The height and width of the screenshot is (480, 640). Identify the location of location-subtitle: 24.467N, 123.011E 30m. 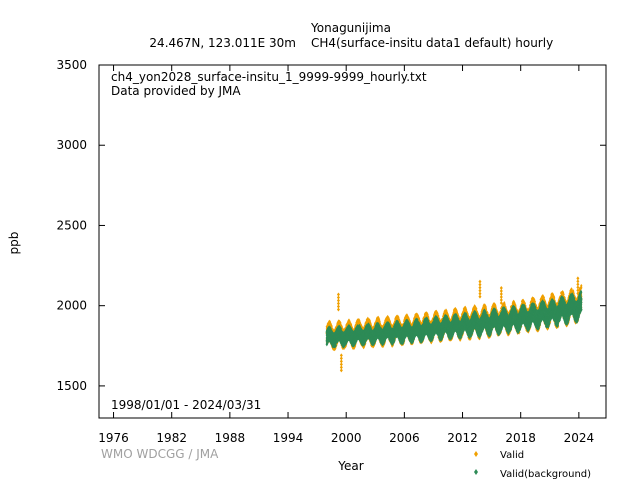
(222, 43).